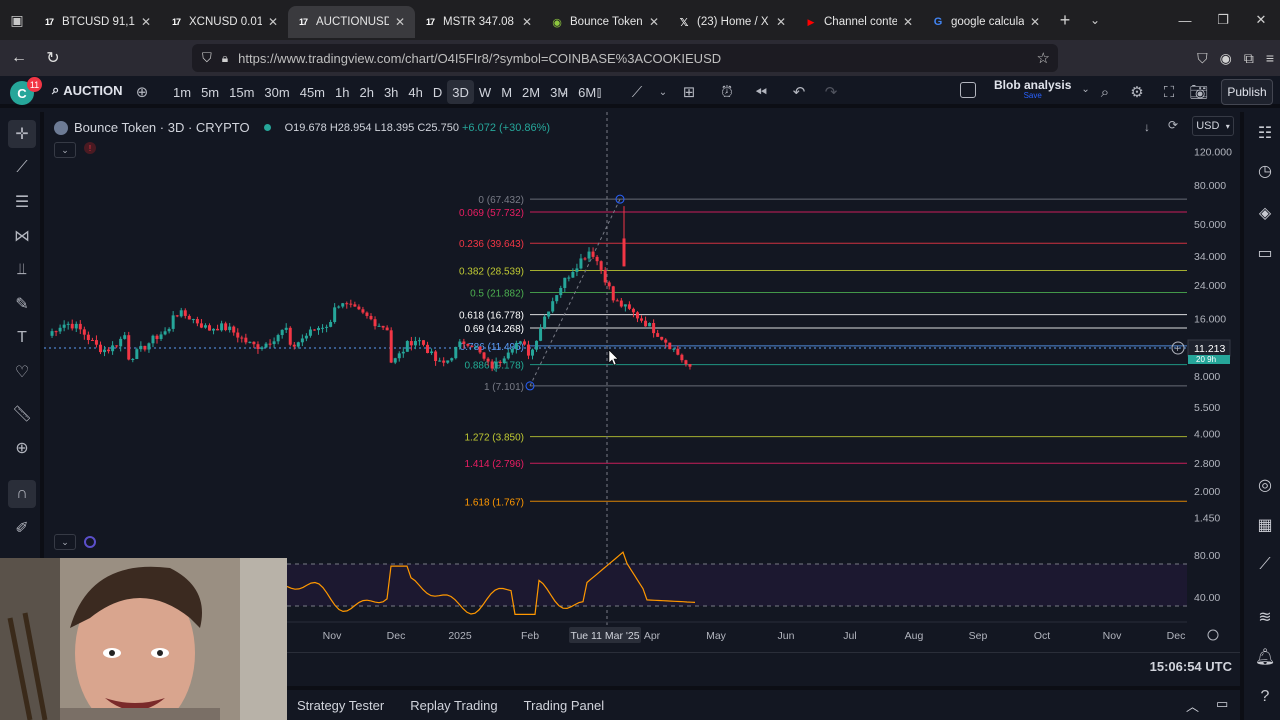 Image resolution: width=1280 pixels, height=720 pixels. I want to click on lock-icon: 🔒︎, so click(225, 57).